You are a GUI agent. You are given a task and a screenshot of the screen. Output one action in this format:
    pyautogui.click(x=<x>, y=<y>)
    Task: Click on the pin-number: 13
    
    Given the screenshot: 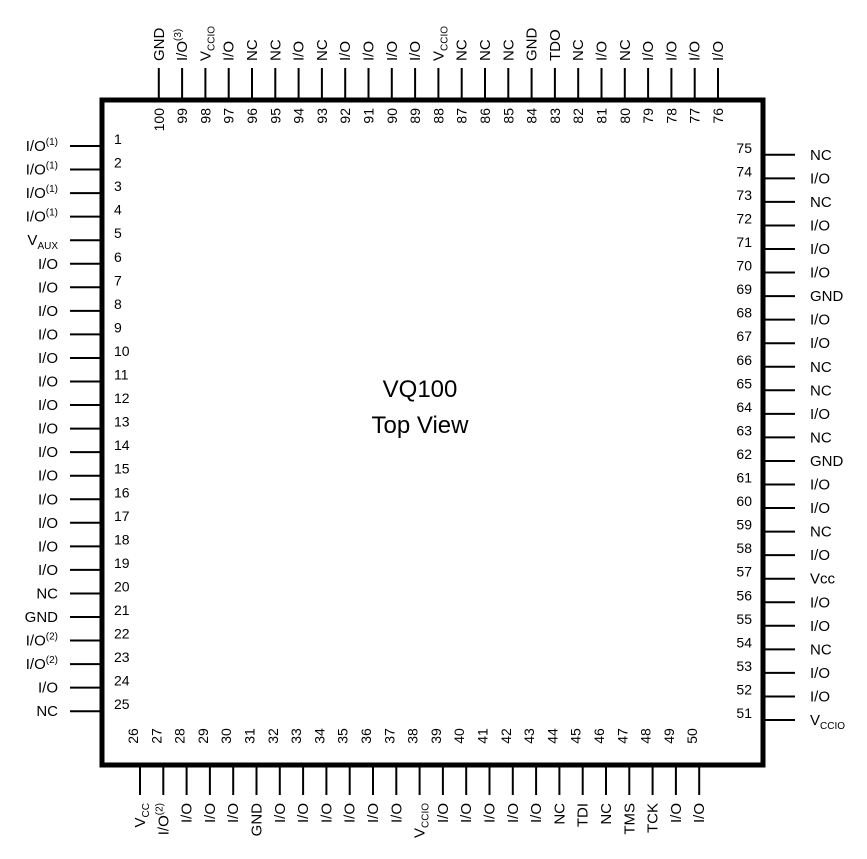 What is the action you would take?
    pyautogui.click(x=122, y=422)
    